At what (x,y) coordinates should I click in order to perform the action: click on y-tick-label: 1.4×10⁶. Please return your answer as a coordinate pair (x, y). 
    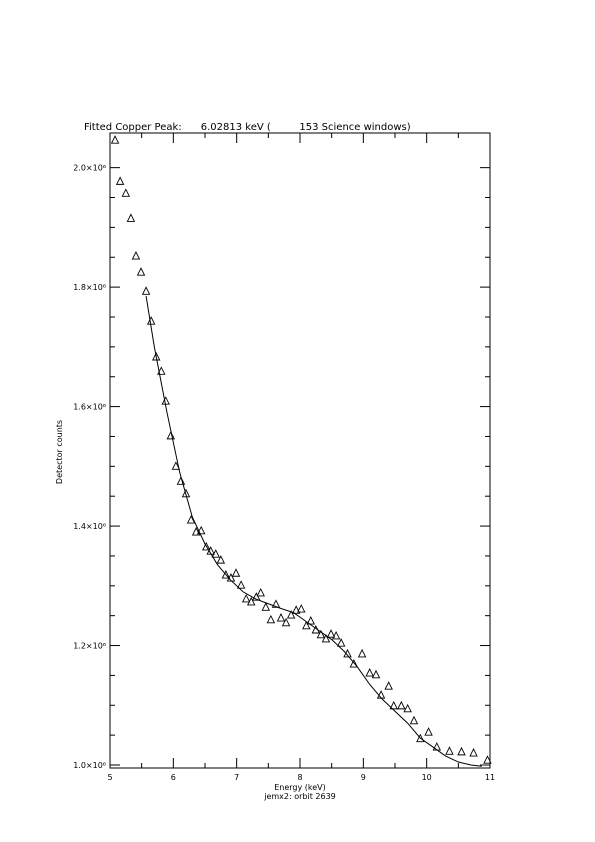
    Looking at the image, I should click on (89, 526).